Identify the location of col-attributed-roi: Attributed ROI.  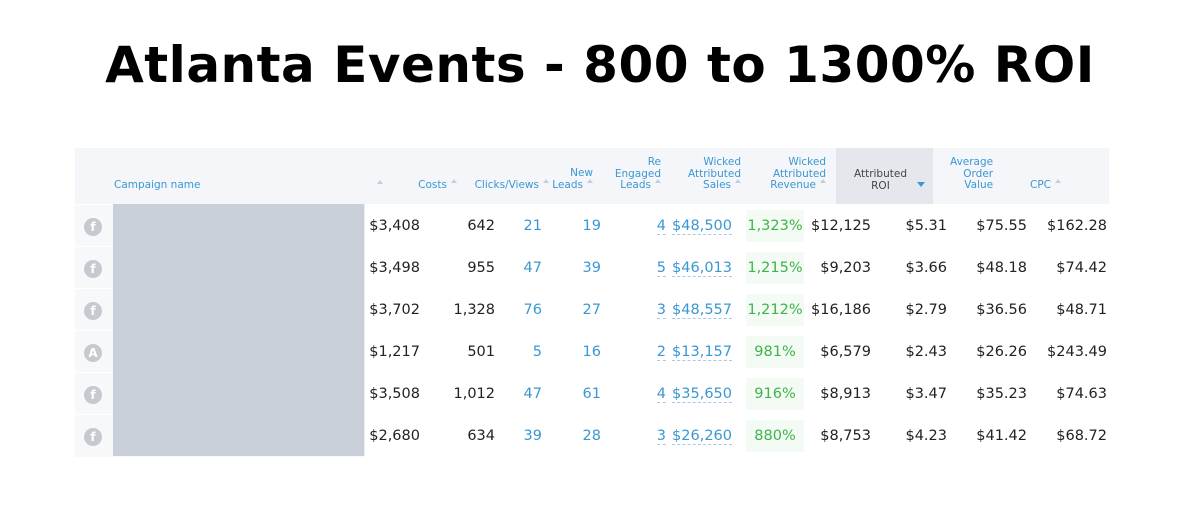
(884, 176).